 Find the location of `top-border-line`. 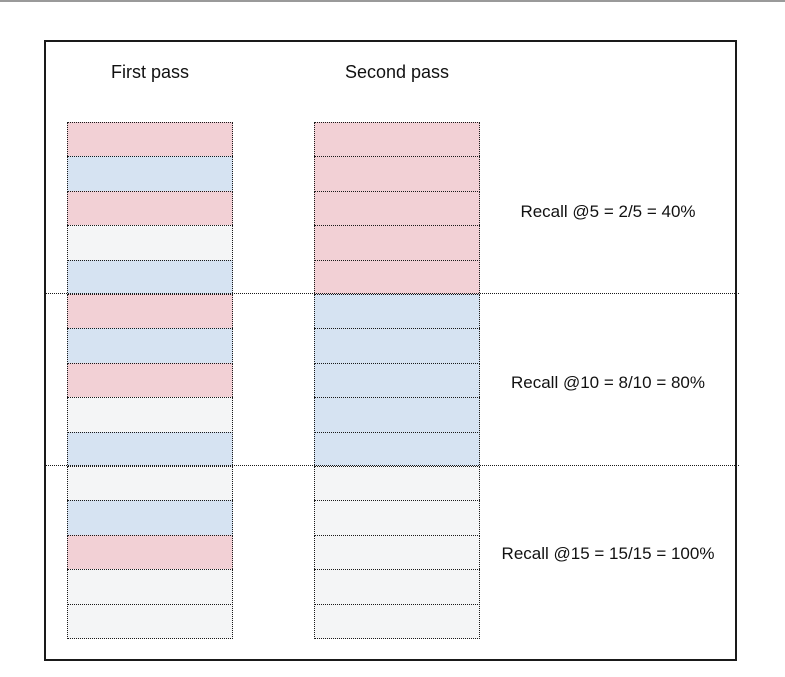

top-border-line is located at coordinates (392, 1).